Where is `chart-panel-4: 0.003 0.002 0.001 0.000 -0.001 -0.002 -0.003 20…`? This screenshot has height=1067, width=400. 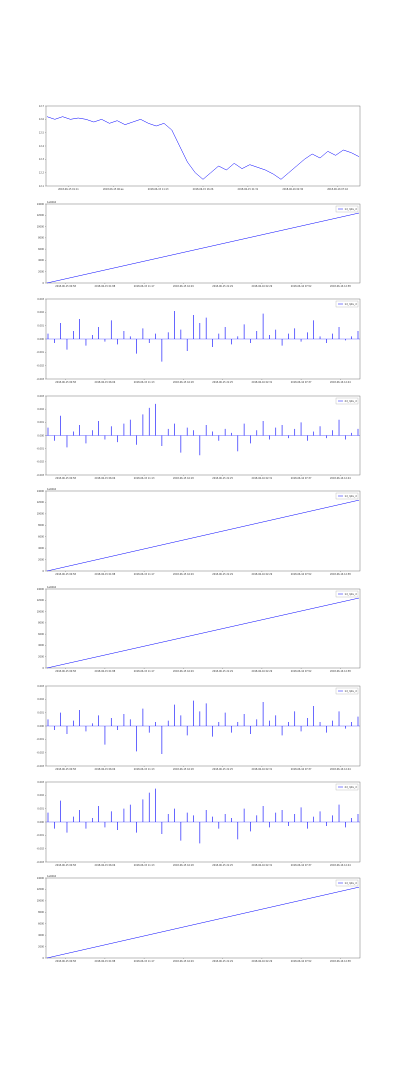
chart-panel-4: 0.003 0.002 0.001 0.000 -0.001 -0.002 -0.003 20… is located at coordinates (199, 437).